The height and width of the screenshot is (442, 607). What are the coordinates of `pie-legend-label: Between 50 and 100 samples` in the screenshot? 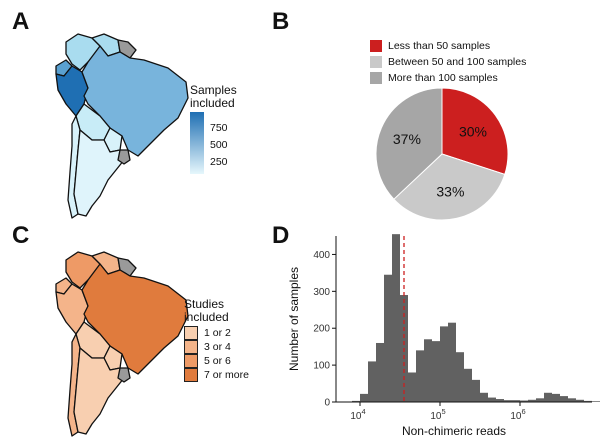 It's located at (457, 62).